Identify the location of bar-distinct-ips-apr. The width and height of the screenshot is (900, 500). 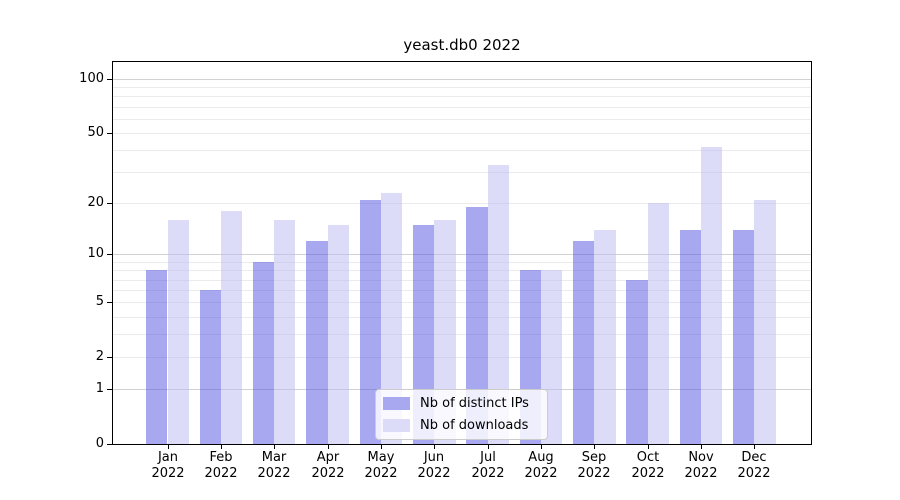
(317, 343).